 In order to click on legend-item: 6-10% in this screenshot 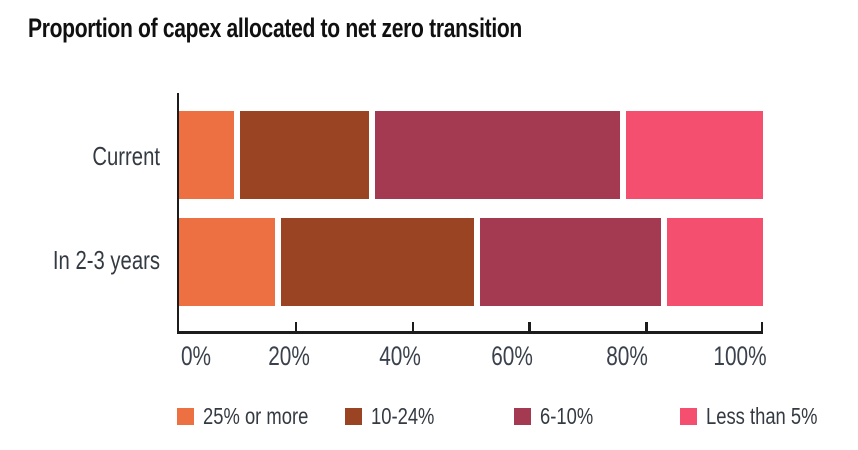, I will do `click(560, 416)`.